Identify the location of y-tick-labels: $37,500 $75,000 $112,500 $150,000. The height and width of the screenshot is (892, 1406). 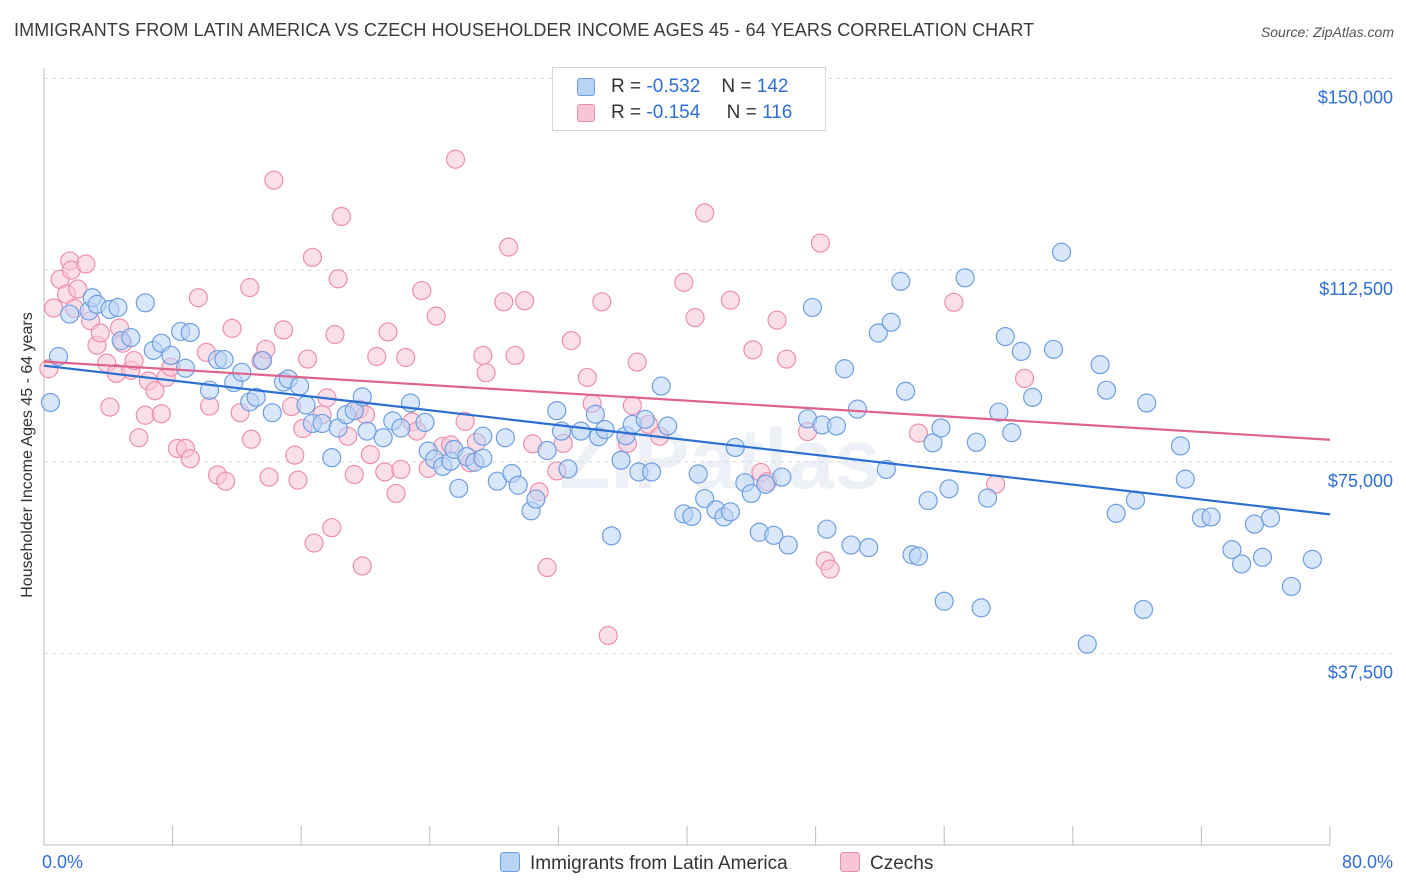
(1355, 385).